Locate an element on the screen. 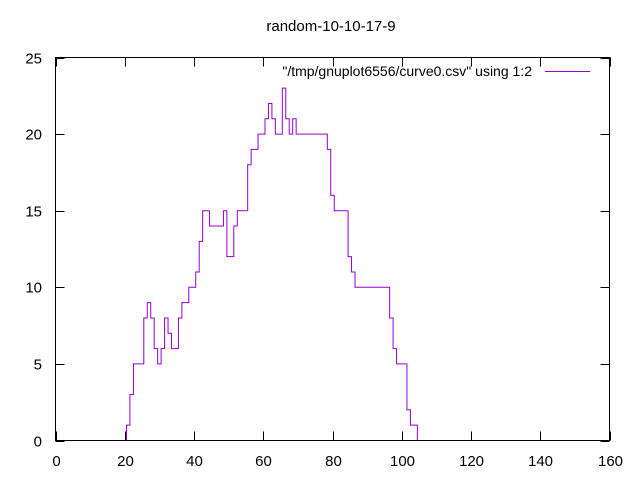  y-tick-label: 25 is located at coordinates (33, 59).